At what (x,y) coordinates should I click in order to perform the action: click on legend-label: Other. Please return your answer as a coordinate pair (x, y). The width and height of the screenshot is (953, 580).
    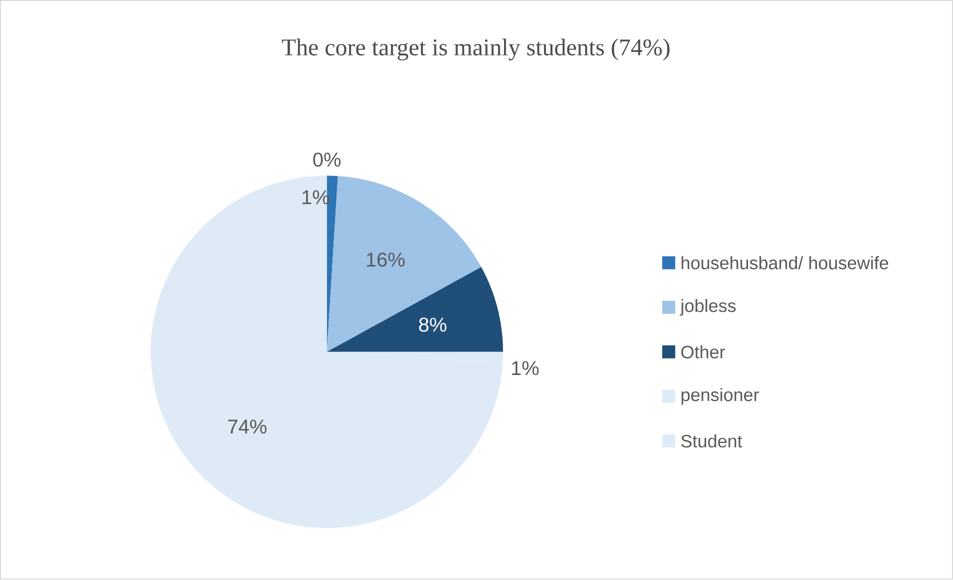
    Looking at the image, I should click on (703, 352).